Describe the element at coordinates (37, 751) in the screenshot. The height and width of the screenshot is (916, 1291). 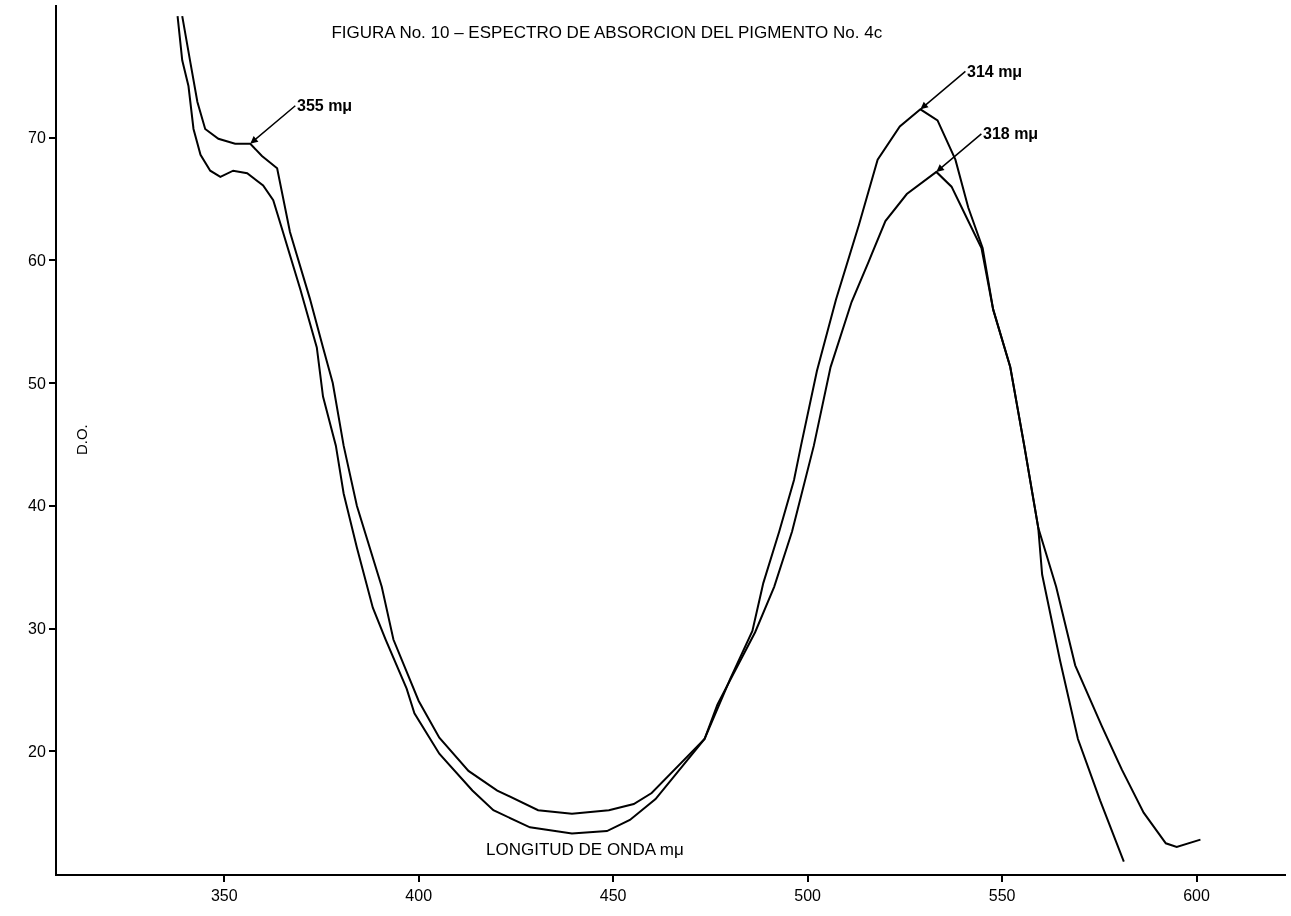
I see `y-tick-label: 20` at that location.